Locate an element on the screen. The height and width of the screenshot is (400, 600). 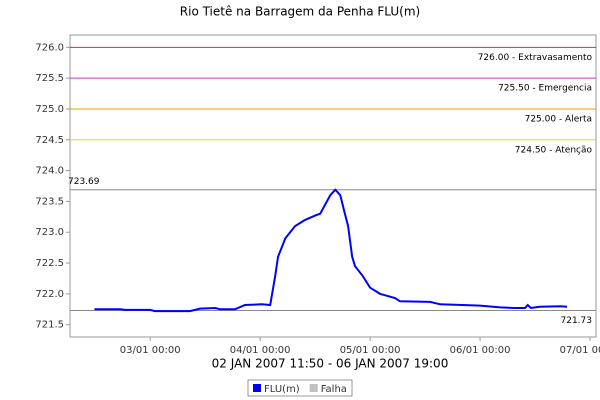
y-tick-label: 726.0 is located at coordinates (49, 47).